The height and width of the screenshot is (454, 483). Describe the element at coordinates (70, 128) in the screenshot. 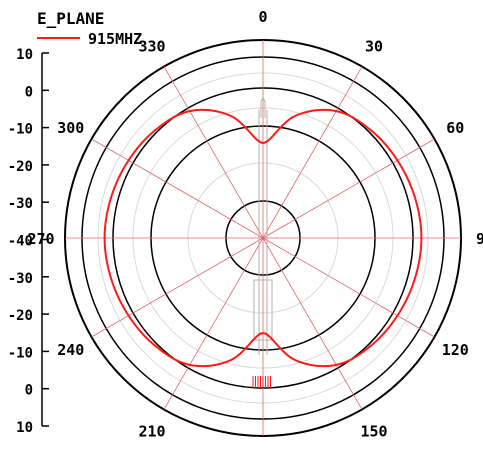

I see `angle-label-300: 300` at that location.